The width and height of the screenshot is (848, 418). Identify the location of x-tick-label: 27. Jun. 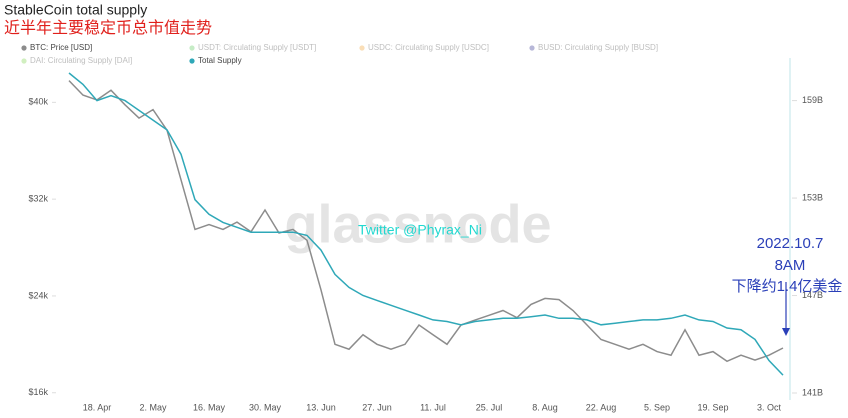
(377, 407).